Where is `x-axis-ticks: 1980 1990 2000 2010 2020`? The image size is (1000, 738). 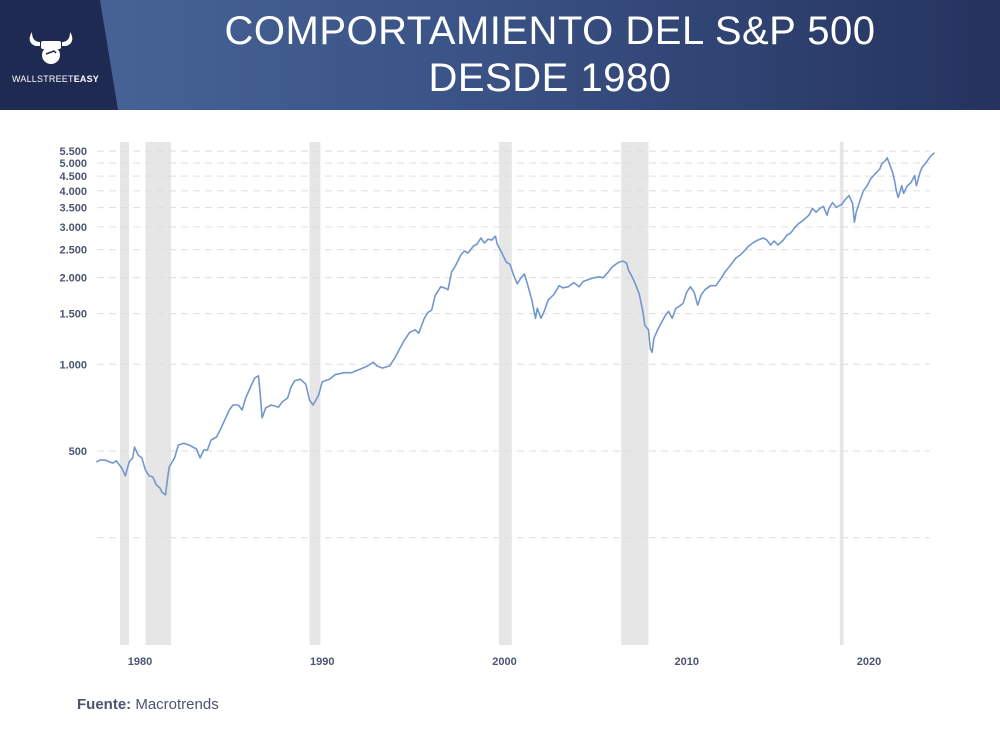 x-axis-ticks: 1980 1990 2000 2010 2020 is located at coordinates (504, 662).